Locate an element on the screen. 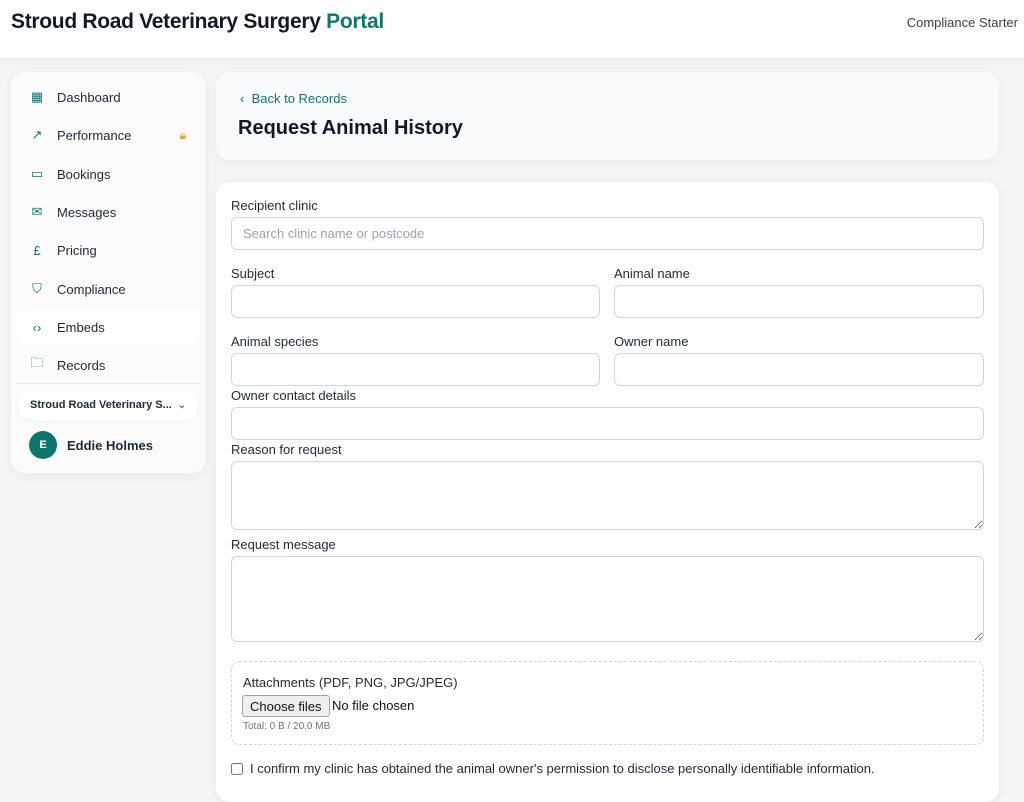  owner-contact-label: Owner contact details is located at coordinates (294, 395).